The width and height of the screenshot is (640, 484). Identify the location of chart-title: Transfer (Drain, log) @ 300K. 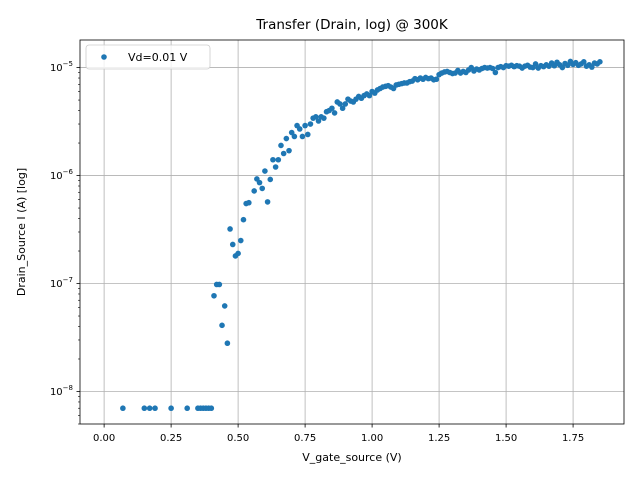
(352, 25).